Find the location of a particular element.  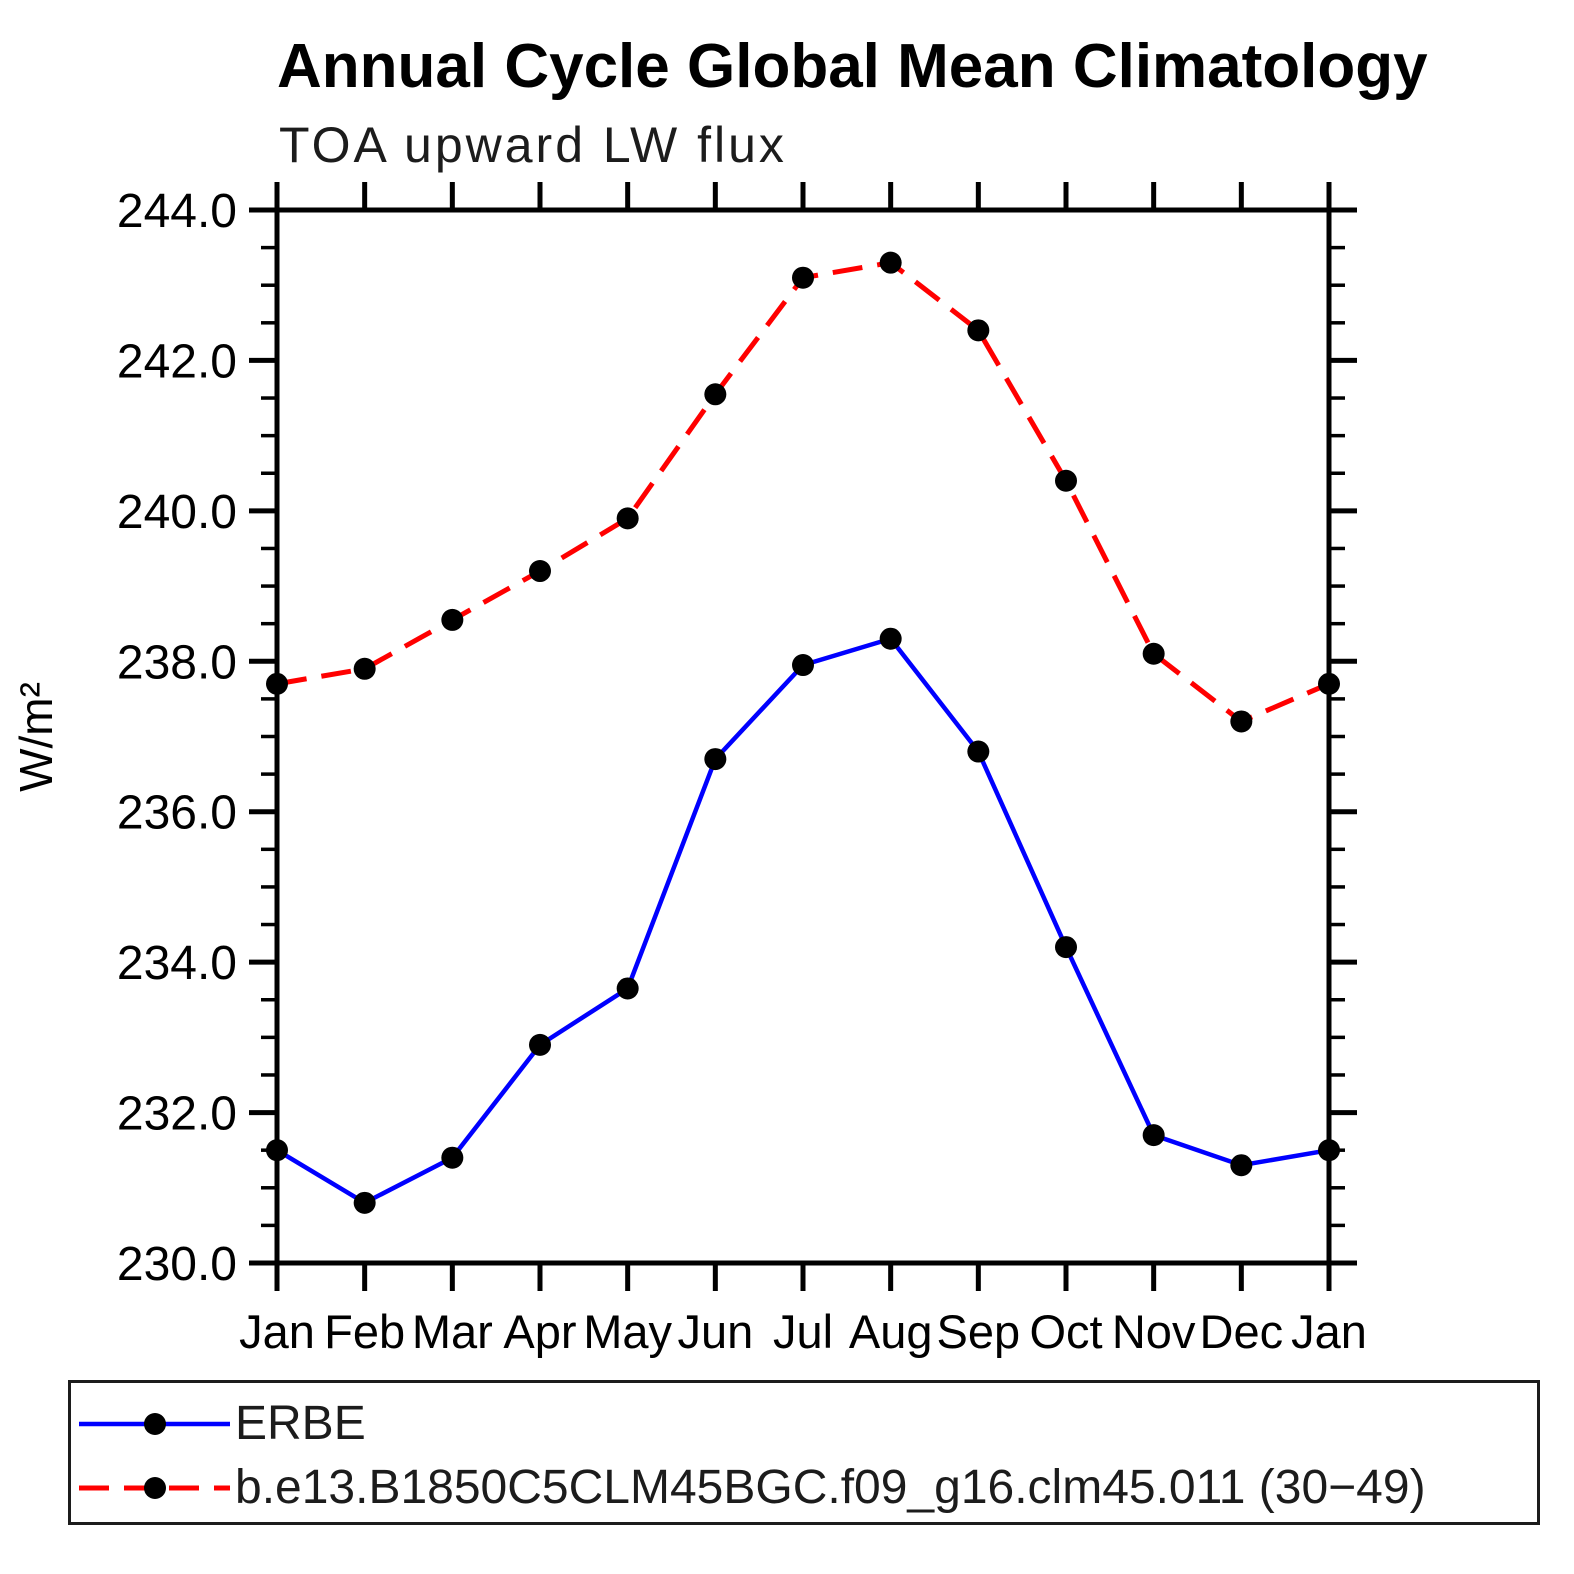

chart-title: Annual Cycle Global Mean Climatology is located at coordinates (852, 66).